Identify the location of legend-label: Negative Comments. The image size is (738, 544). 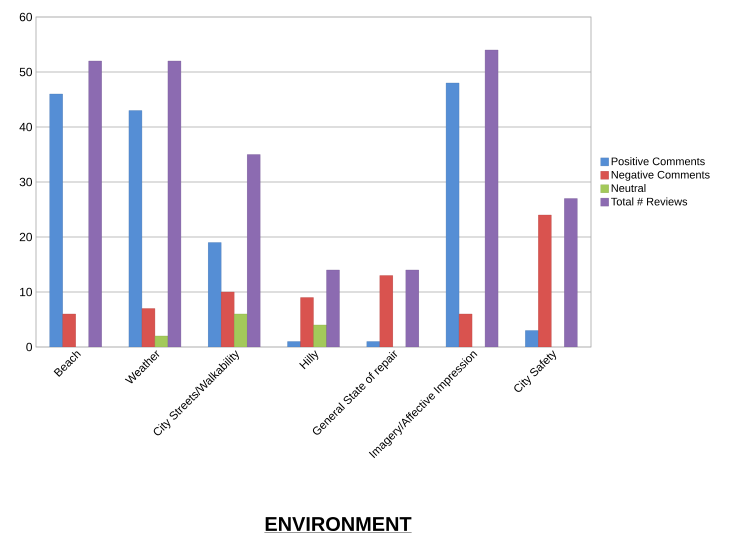
(661, 175).